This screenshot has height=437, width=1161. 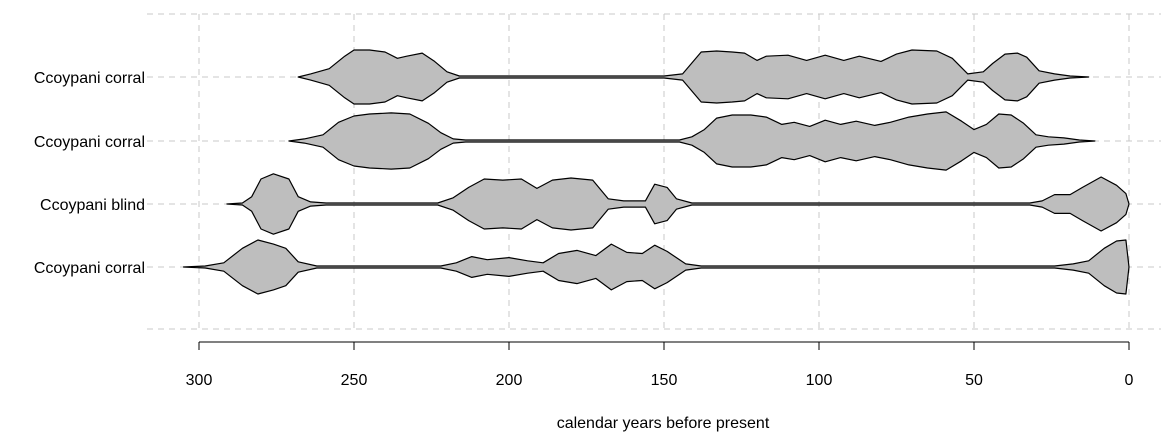 I want to click on x-tick-label: 0, so click(x=1129, y=380).